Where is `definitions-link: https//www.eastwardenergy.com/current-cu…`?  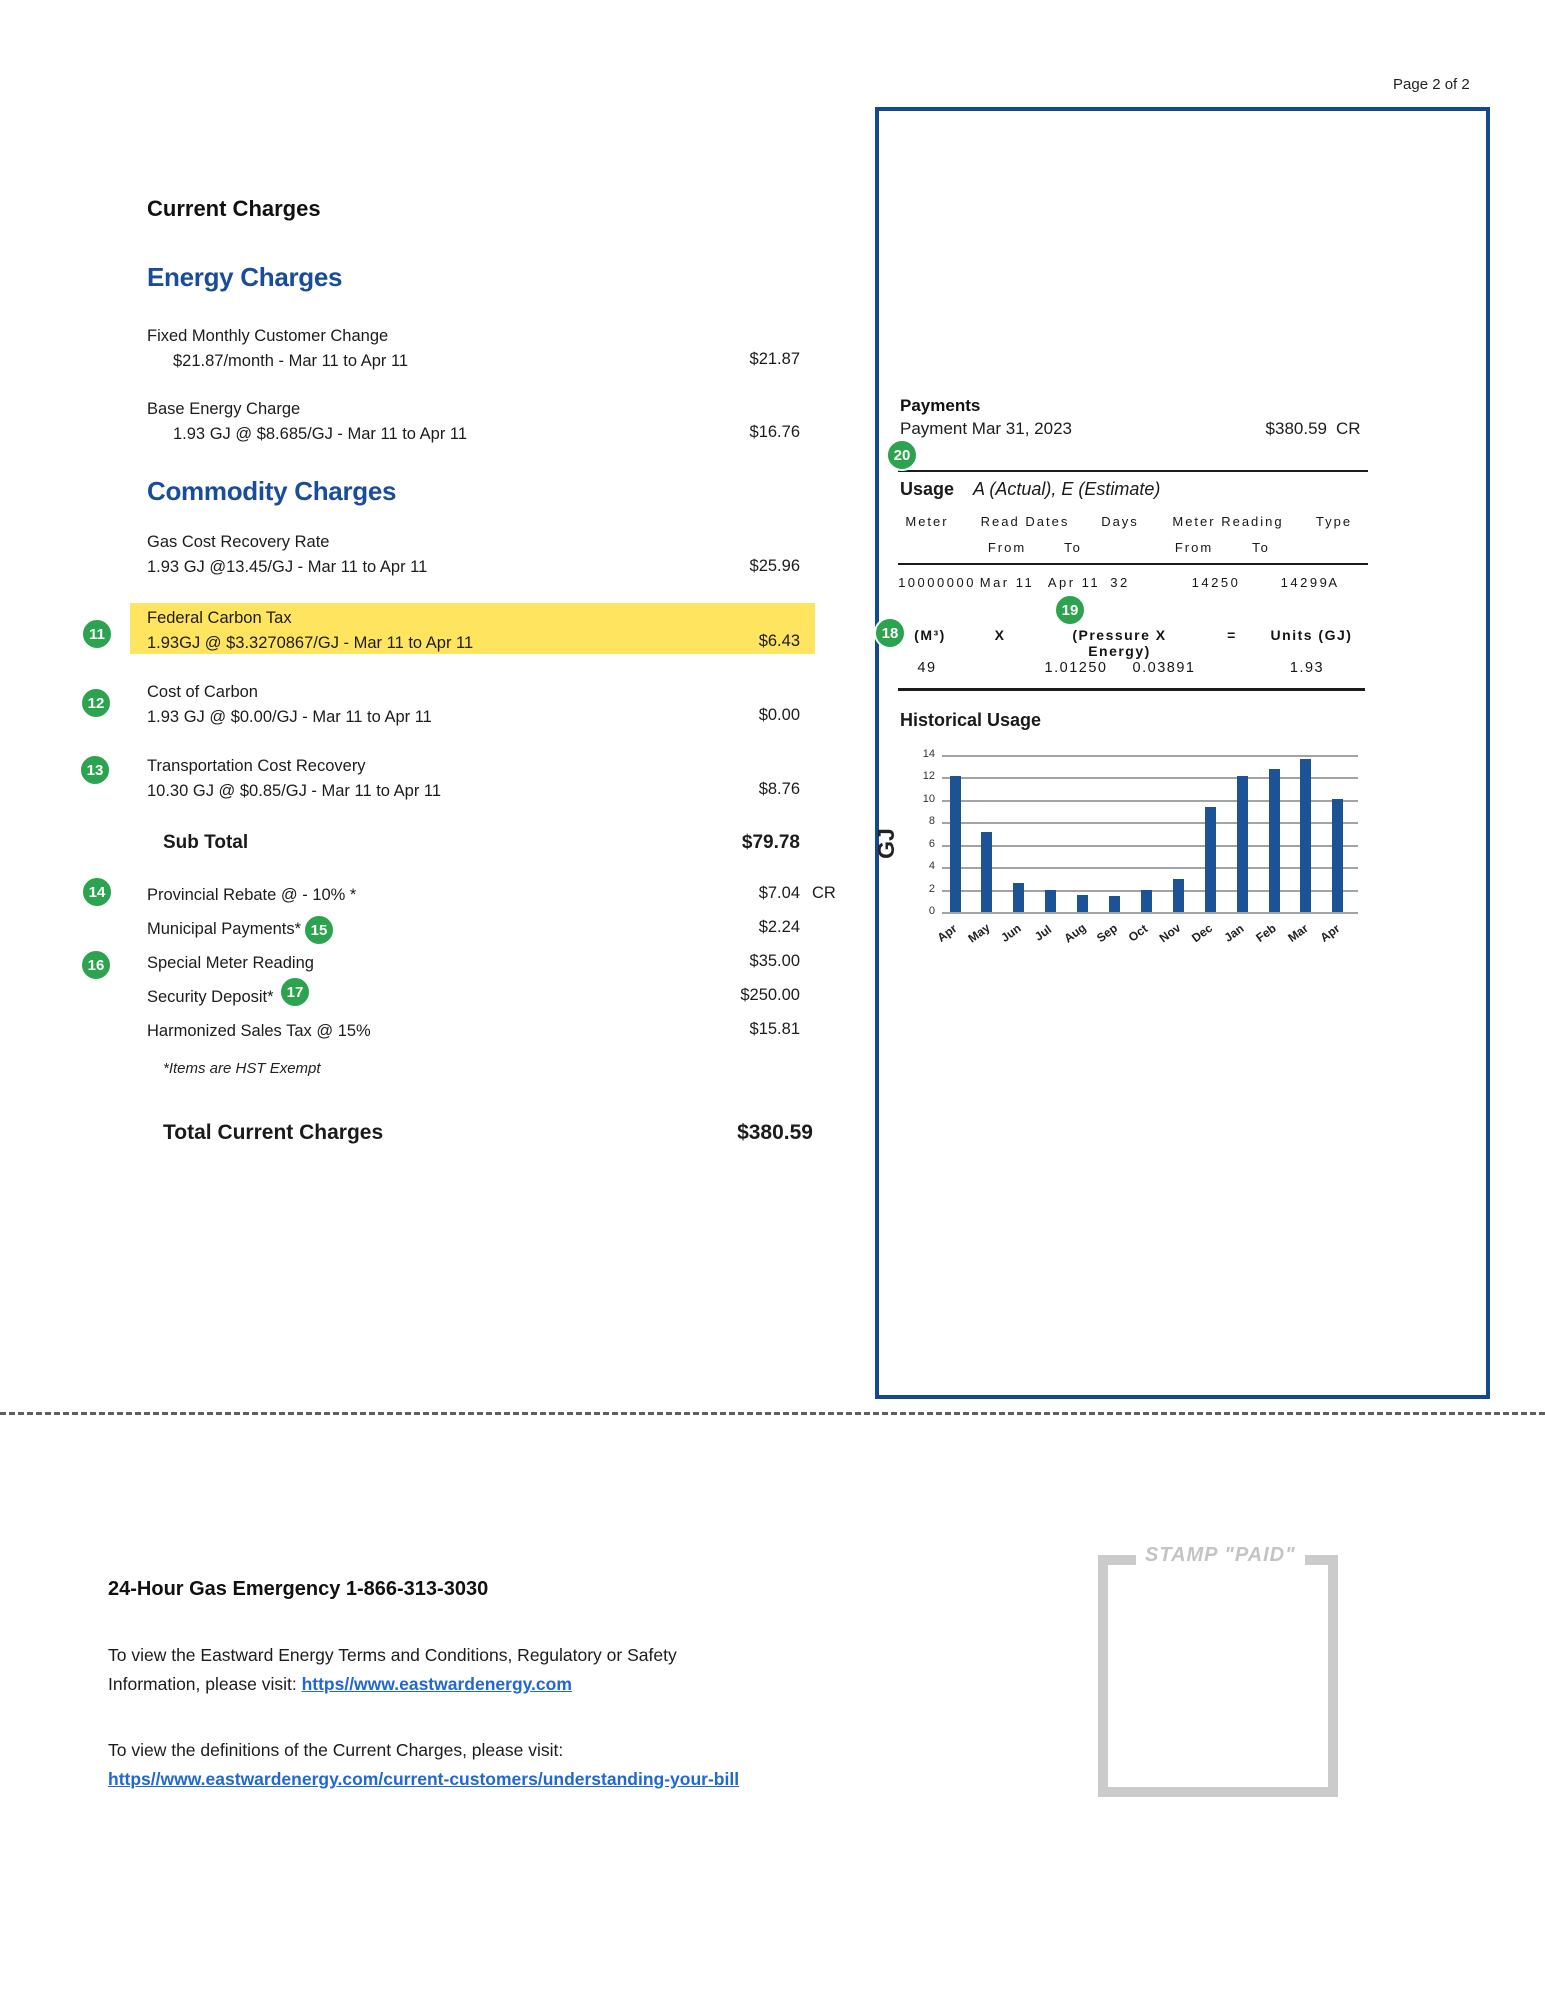 definitions-link: https//www.eastwardenergy.com/current-cu… is located at coordinates (424, 1779).